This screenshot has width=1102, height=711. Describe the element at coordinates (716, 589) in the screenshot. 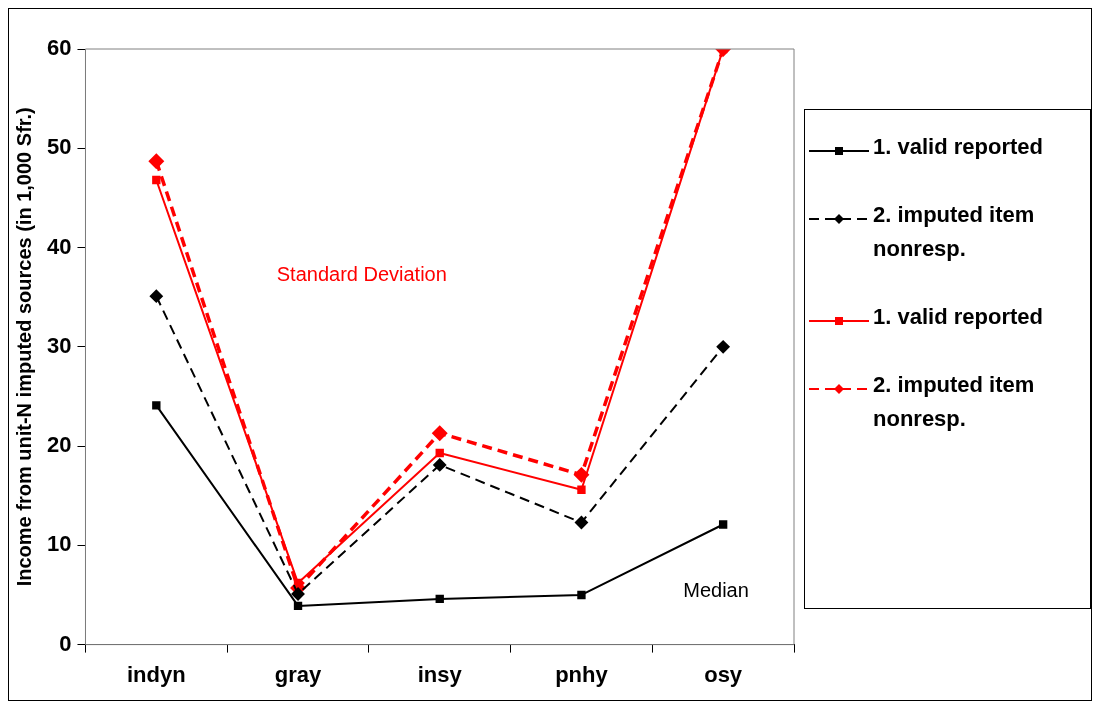

I see `annotation: Median` at that location.